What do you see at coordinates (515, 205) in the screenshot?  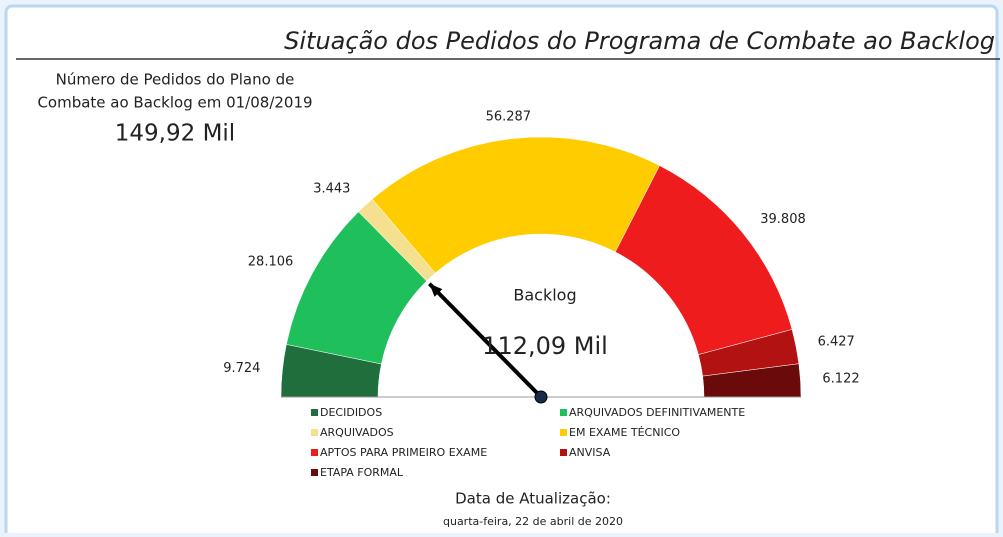 I see `gauge-segment` at bounding box center [515, 205].